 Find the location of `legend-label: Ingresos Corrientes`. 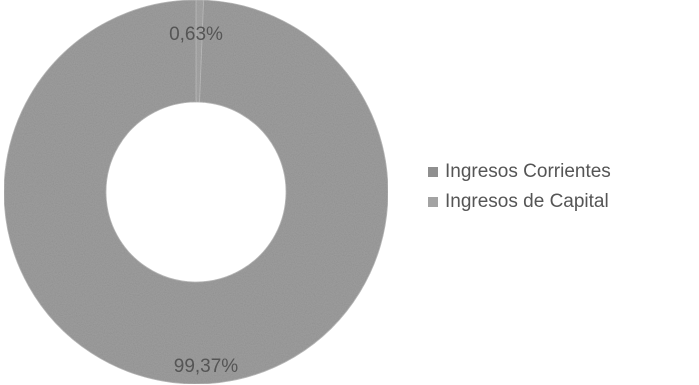

legend-label: Ingresos Corrientes is located at coordinates (528, 171).